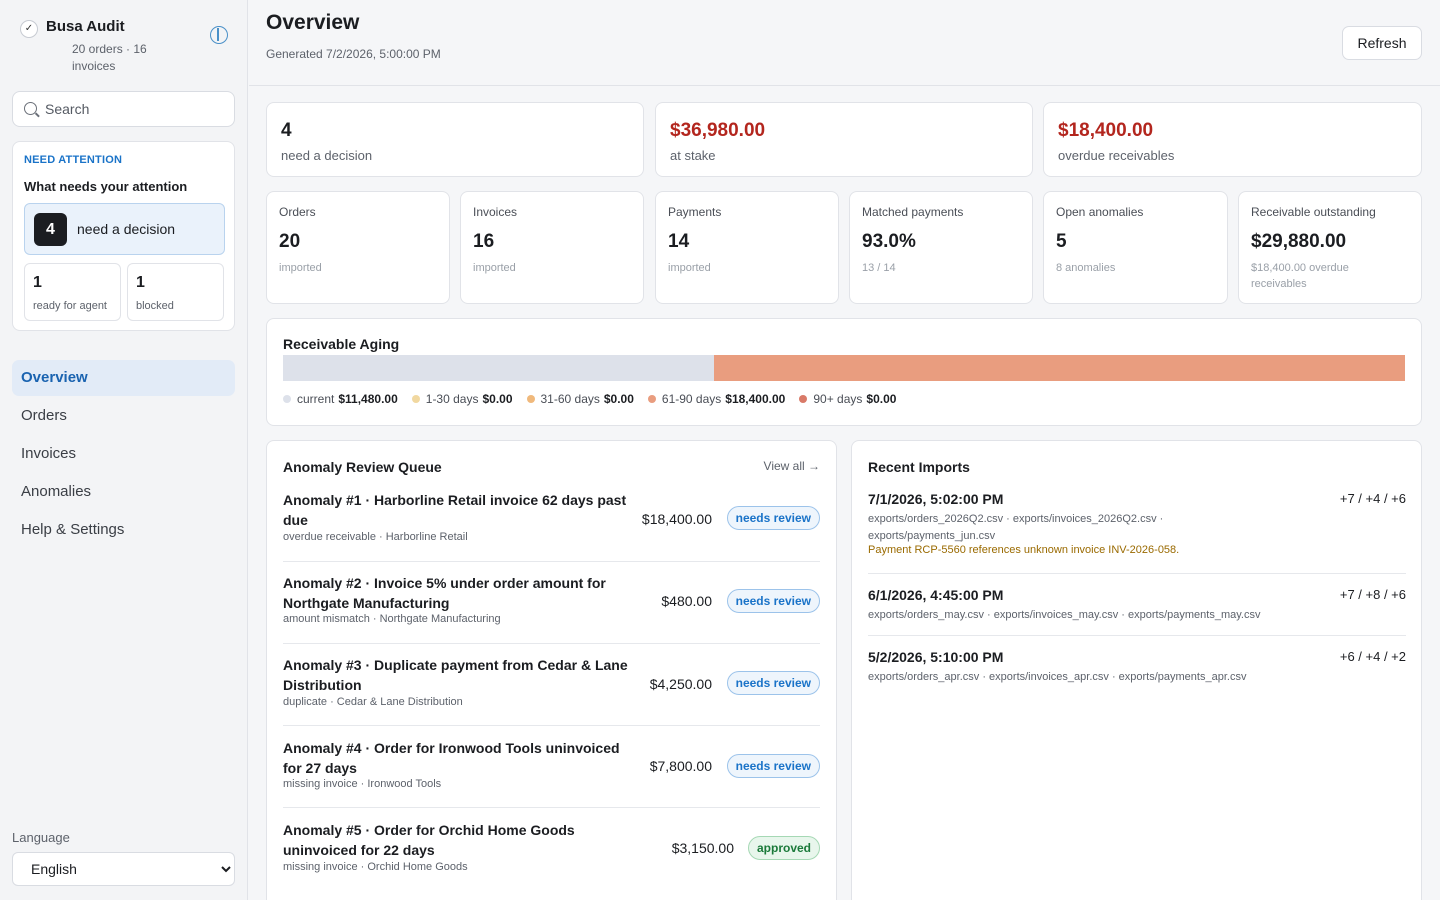 The height and width of the screenshot is (900, 1440). What do you see at coordinates (686, 601) in the screenshot?
I see `anomaly-amount: $480.00` at bounding box center [686, 601].